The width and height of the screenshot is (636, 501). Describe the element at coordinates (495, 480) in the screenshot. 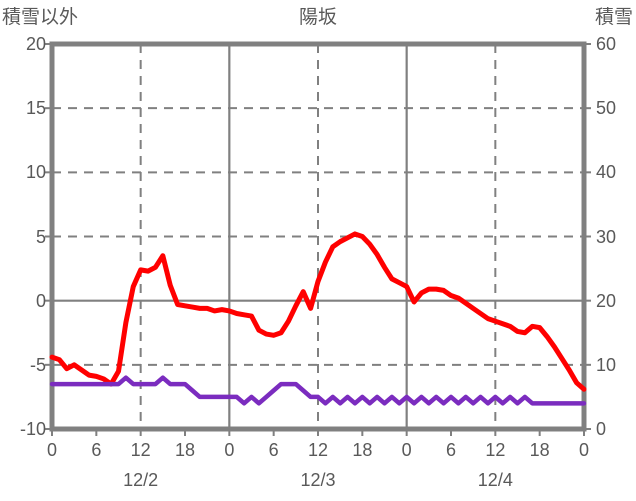

I see `x-axis-day-label: 12/4` at that location.